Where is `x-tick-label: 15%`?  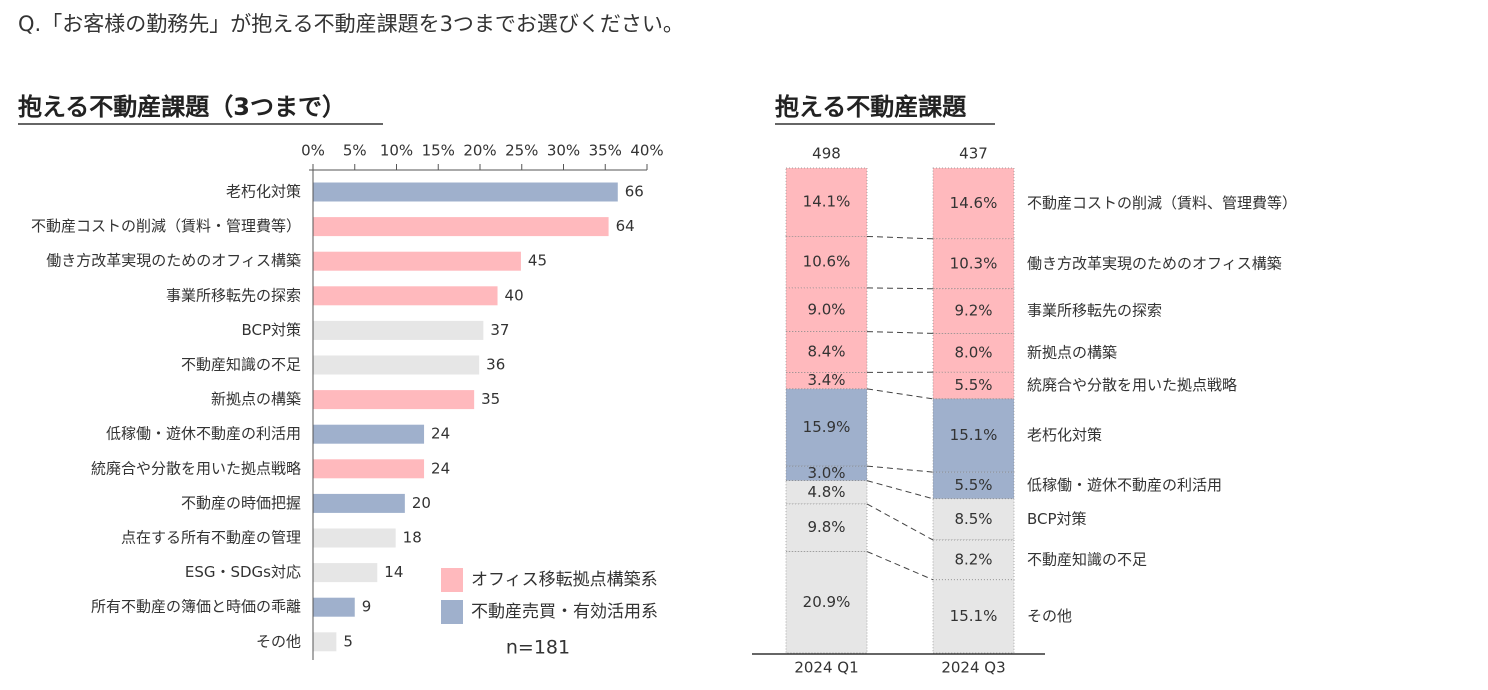 x-tick-label: 15% is located at coordinates (438, 151).